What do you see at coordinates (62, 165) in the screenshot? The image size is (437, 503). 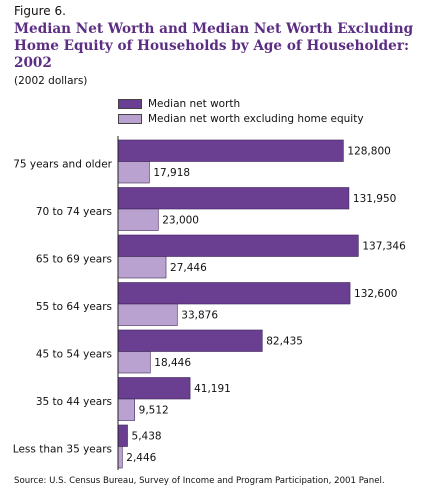 I see `category-label-75-years-and-older: 75 years and older` at bounding box center [62, 165].